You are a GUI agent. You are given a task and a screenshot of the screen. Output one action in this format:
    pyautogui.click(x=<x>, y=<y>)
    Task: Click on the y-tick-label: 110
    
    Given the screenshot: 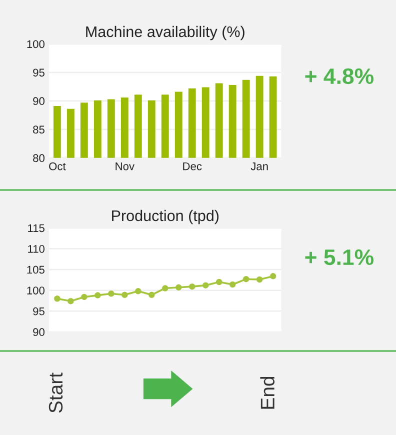 What is the action you would take?
    pyautogui.click(x=36, y=249)
    